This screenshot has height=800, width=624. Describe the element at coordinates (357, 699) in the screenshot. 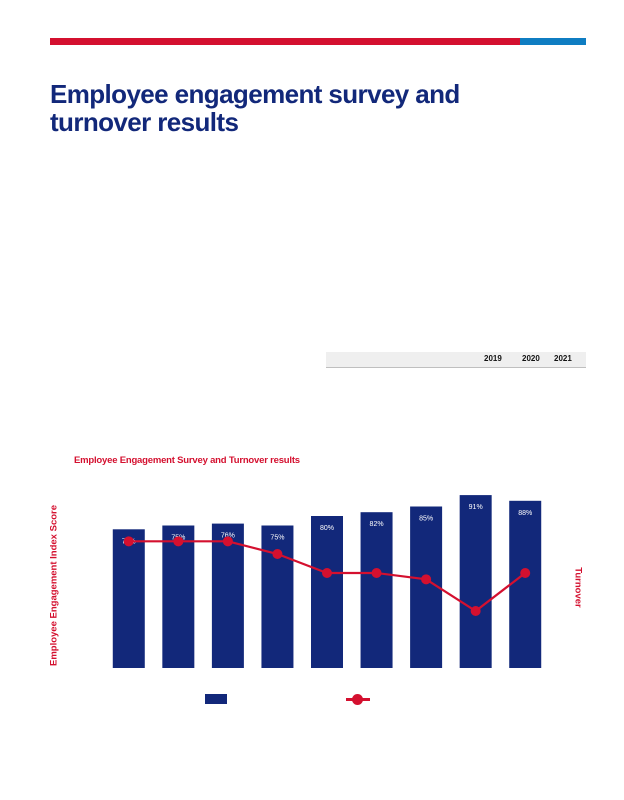

I see `legend-swatch-dot` at that location.